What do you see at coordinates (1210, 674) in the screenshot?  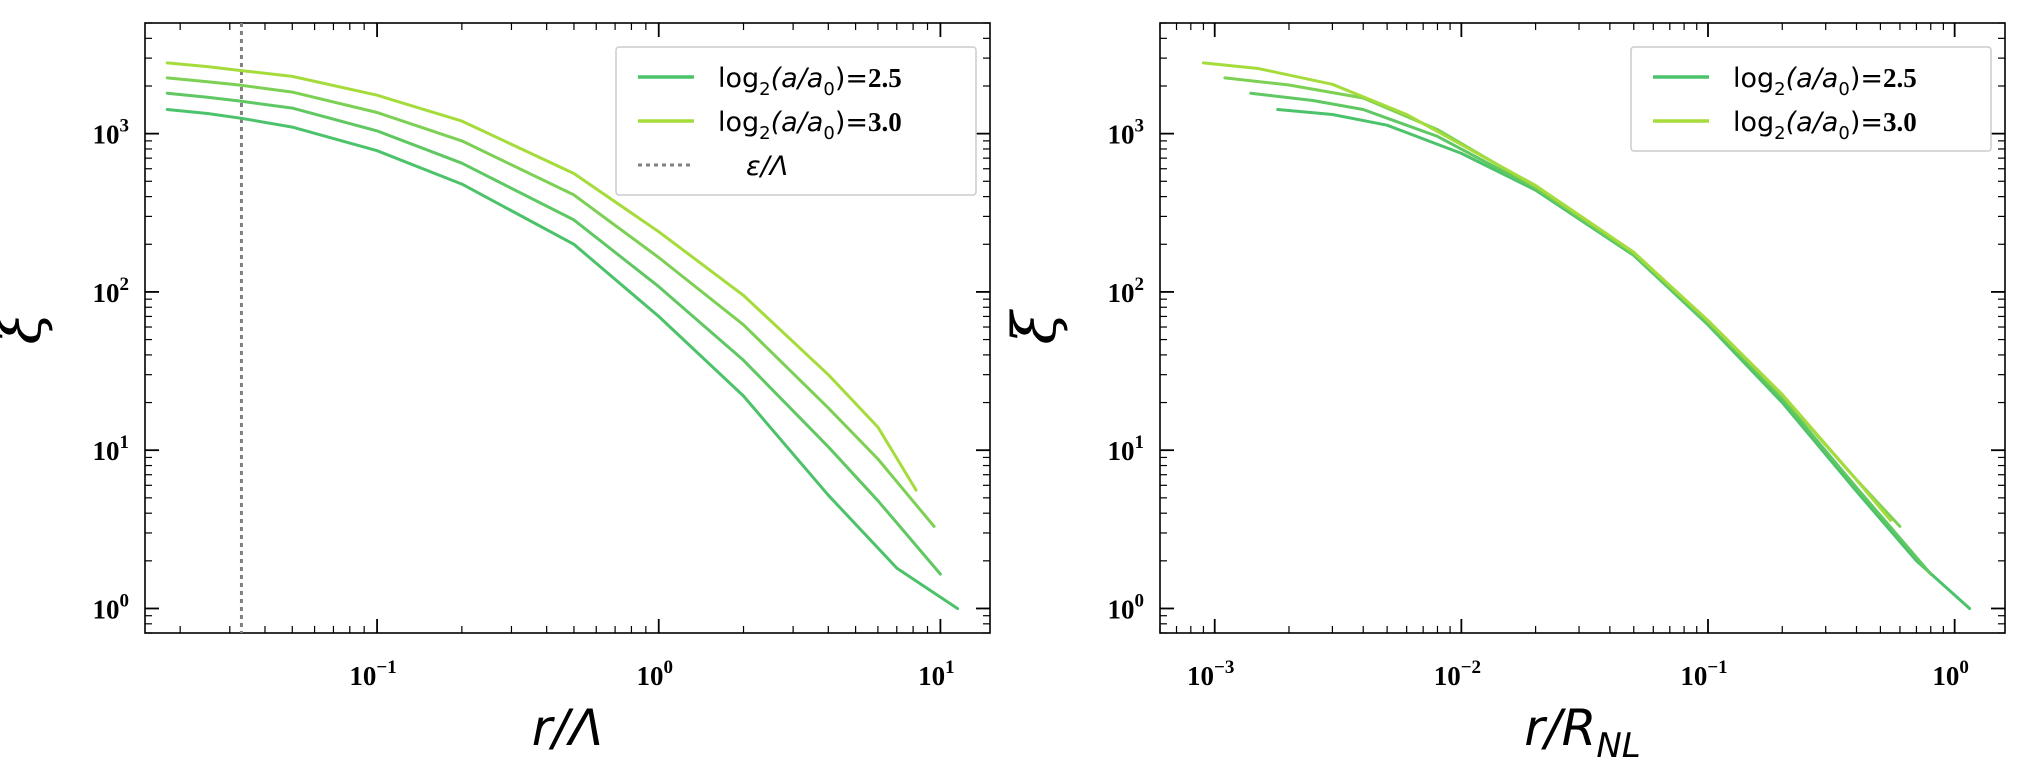 I see `x-tick-label: 10⁻³` at bounding box center [1210, 674].